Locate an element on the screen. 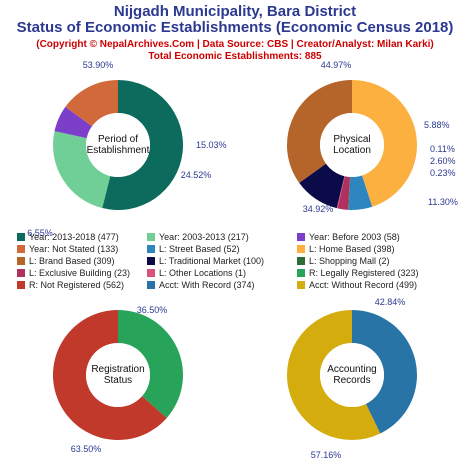  donut-center-label: Period of is located at coordinates (118, 139).